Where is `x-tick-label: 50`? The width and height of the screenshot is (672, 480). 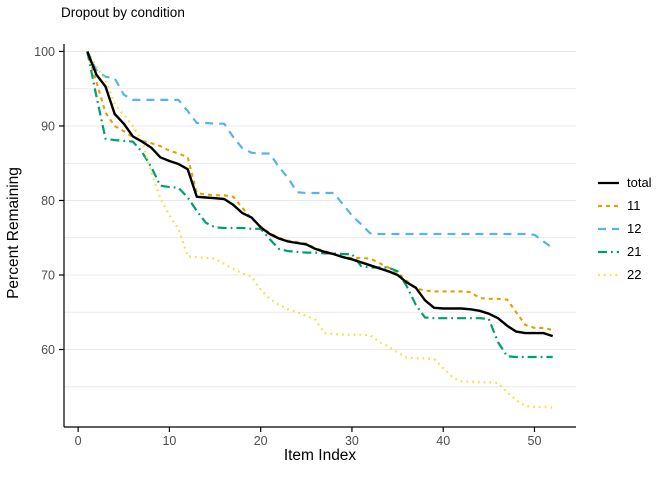
x-tick-label: 50 is located at coordinates (535, 441).